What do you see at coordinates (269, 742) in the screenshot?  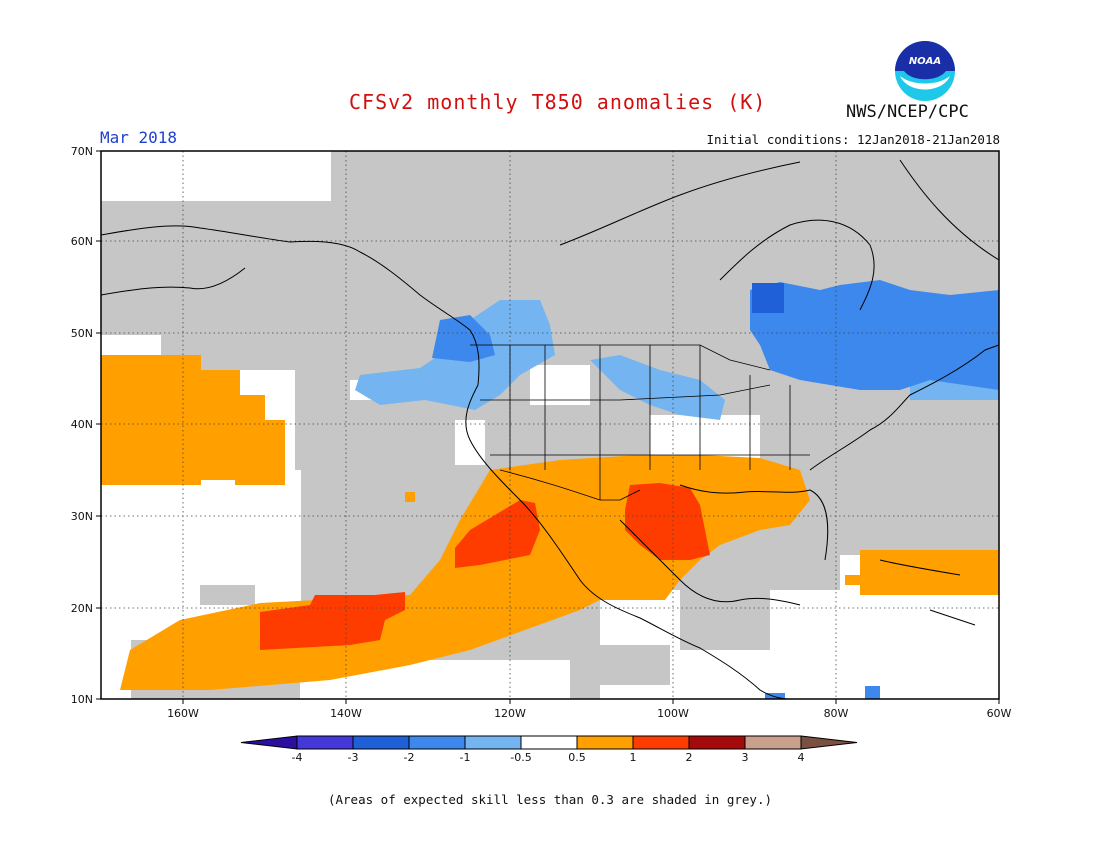 I see `legend-arrow-low` at bounding box center [269, 742].